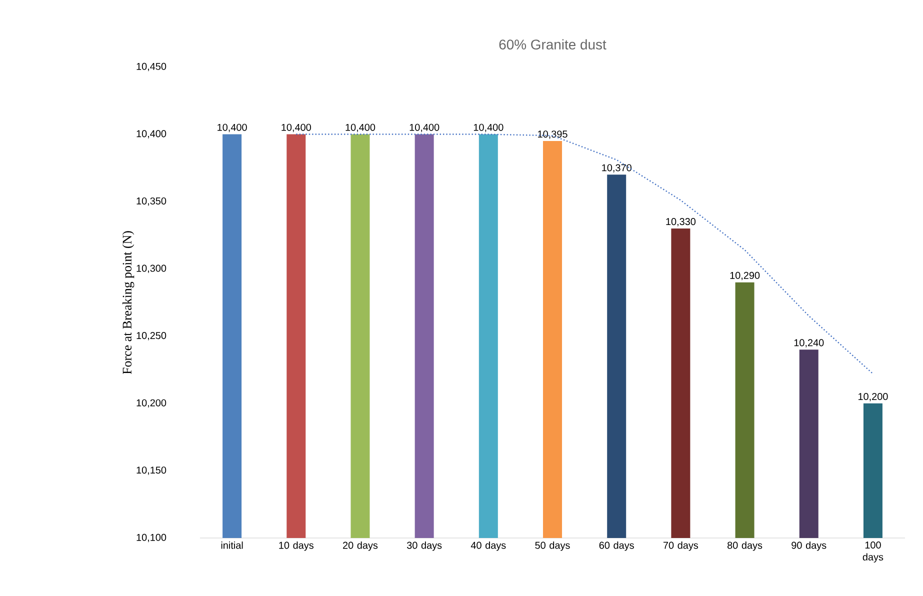 This screenshot has height=596, width=923. What do you see at coordinates (151, 403) in the screenshot?
I see `y-tick-label: 10,200` at bounding box center [151, 403].